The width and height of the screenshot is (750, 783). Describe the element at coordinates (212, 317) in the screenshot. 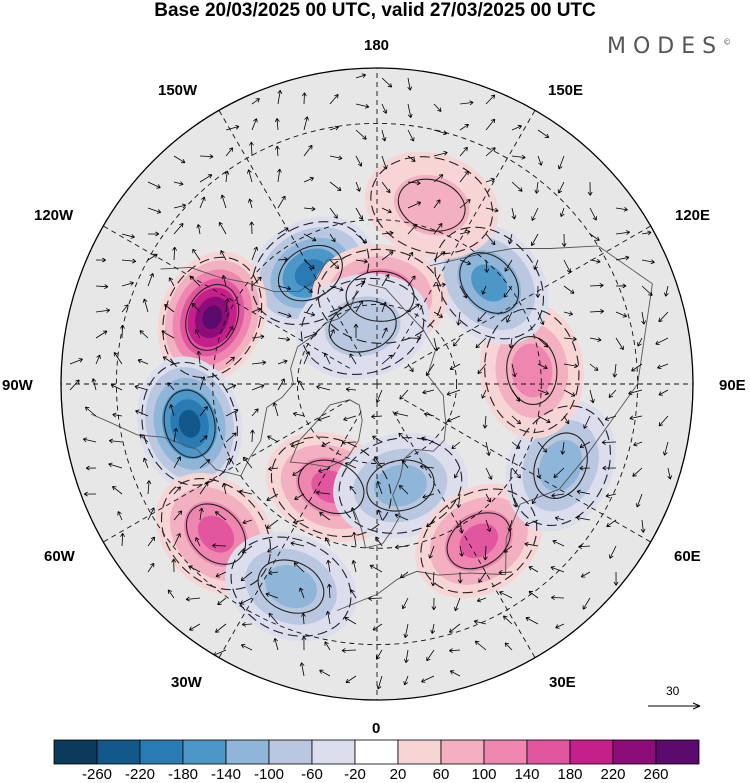

I see `anomaly-high-110W` at that location.